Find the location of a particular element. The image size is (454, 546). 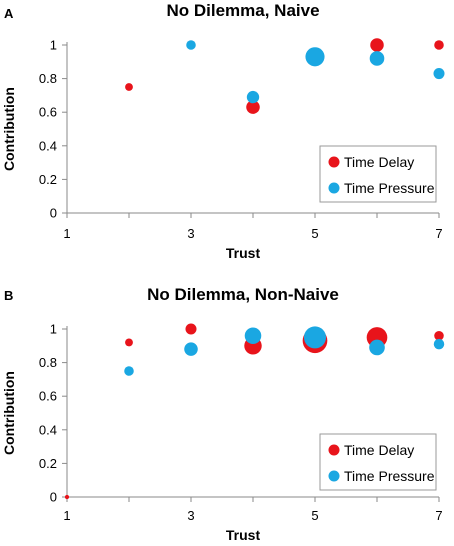

chart-title: No Dilemma, Non-Naive is located at coordinates (243, 294).